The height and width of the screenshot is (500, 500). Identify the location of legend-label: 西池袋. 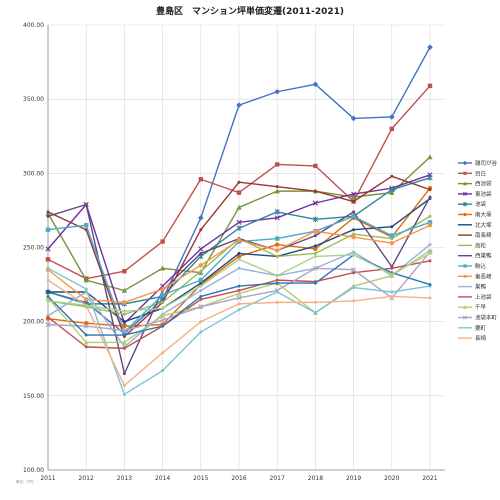
(483, 184).